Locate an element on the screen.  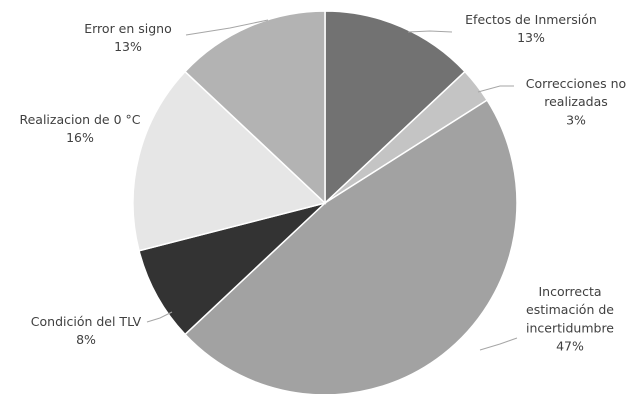
slice-label-incorrecta-estimacion-de-incertidumbre: Incorrecta estimación de incertidumbre 47% is located at coordinates (570, 318).